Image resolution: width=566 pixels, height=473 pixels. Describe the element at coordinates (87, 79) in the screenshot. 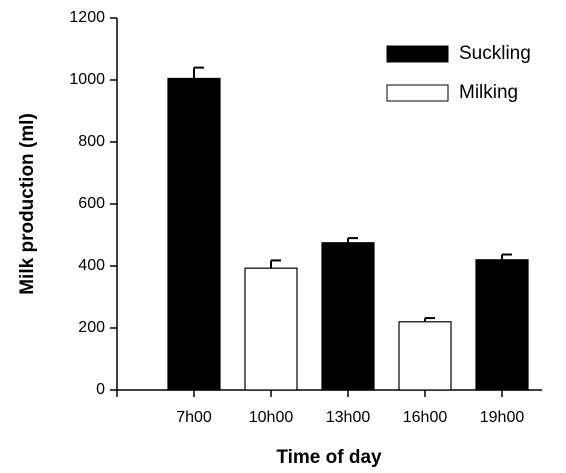

I see `y-tick-label: 1000` at that location.